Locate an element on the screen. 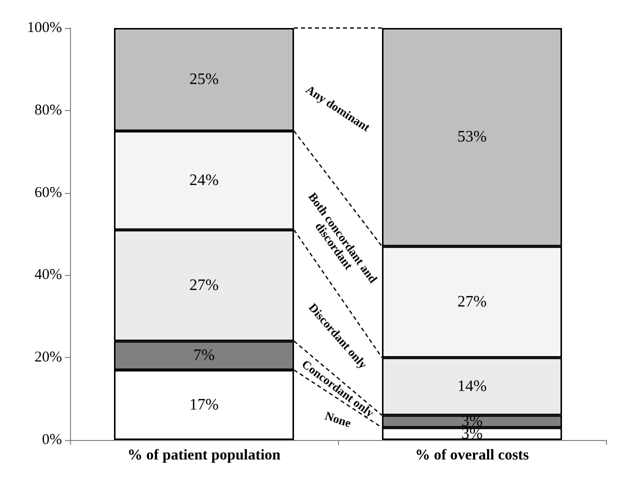 The height and width of the screenshot is (478, 617). y-tick-label: 100% is located at coordinates (44, 28).